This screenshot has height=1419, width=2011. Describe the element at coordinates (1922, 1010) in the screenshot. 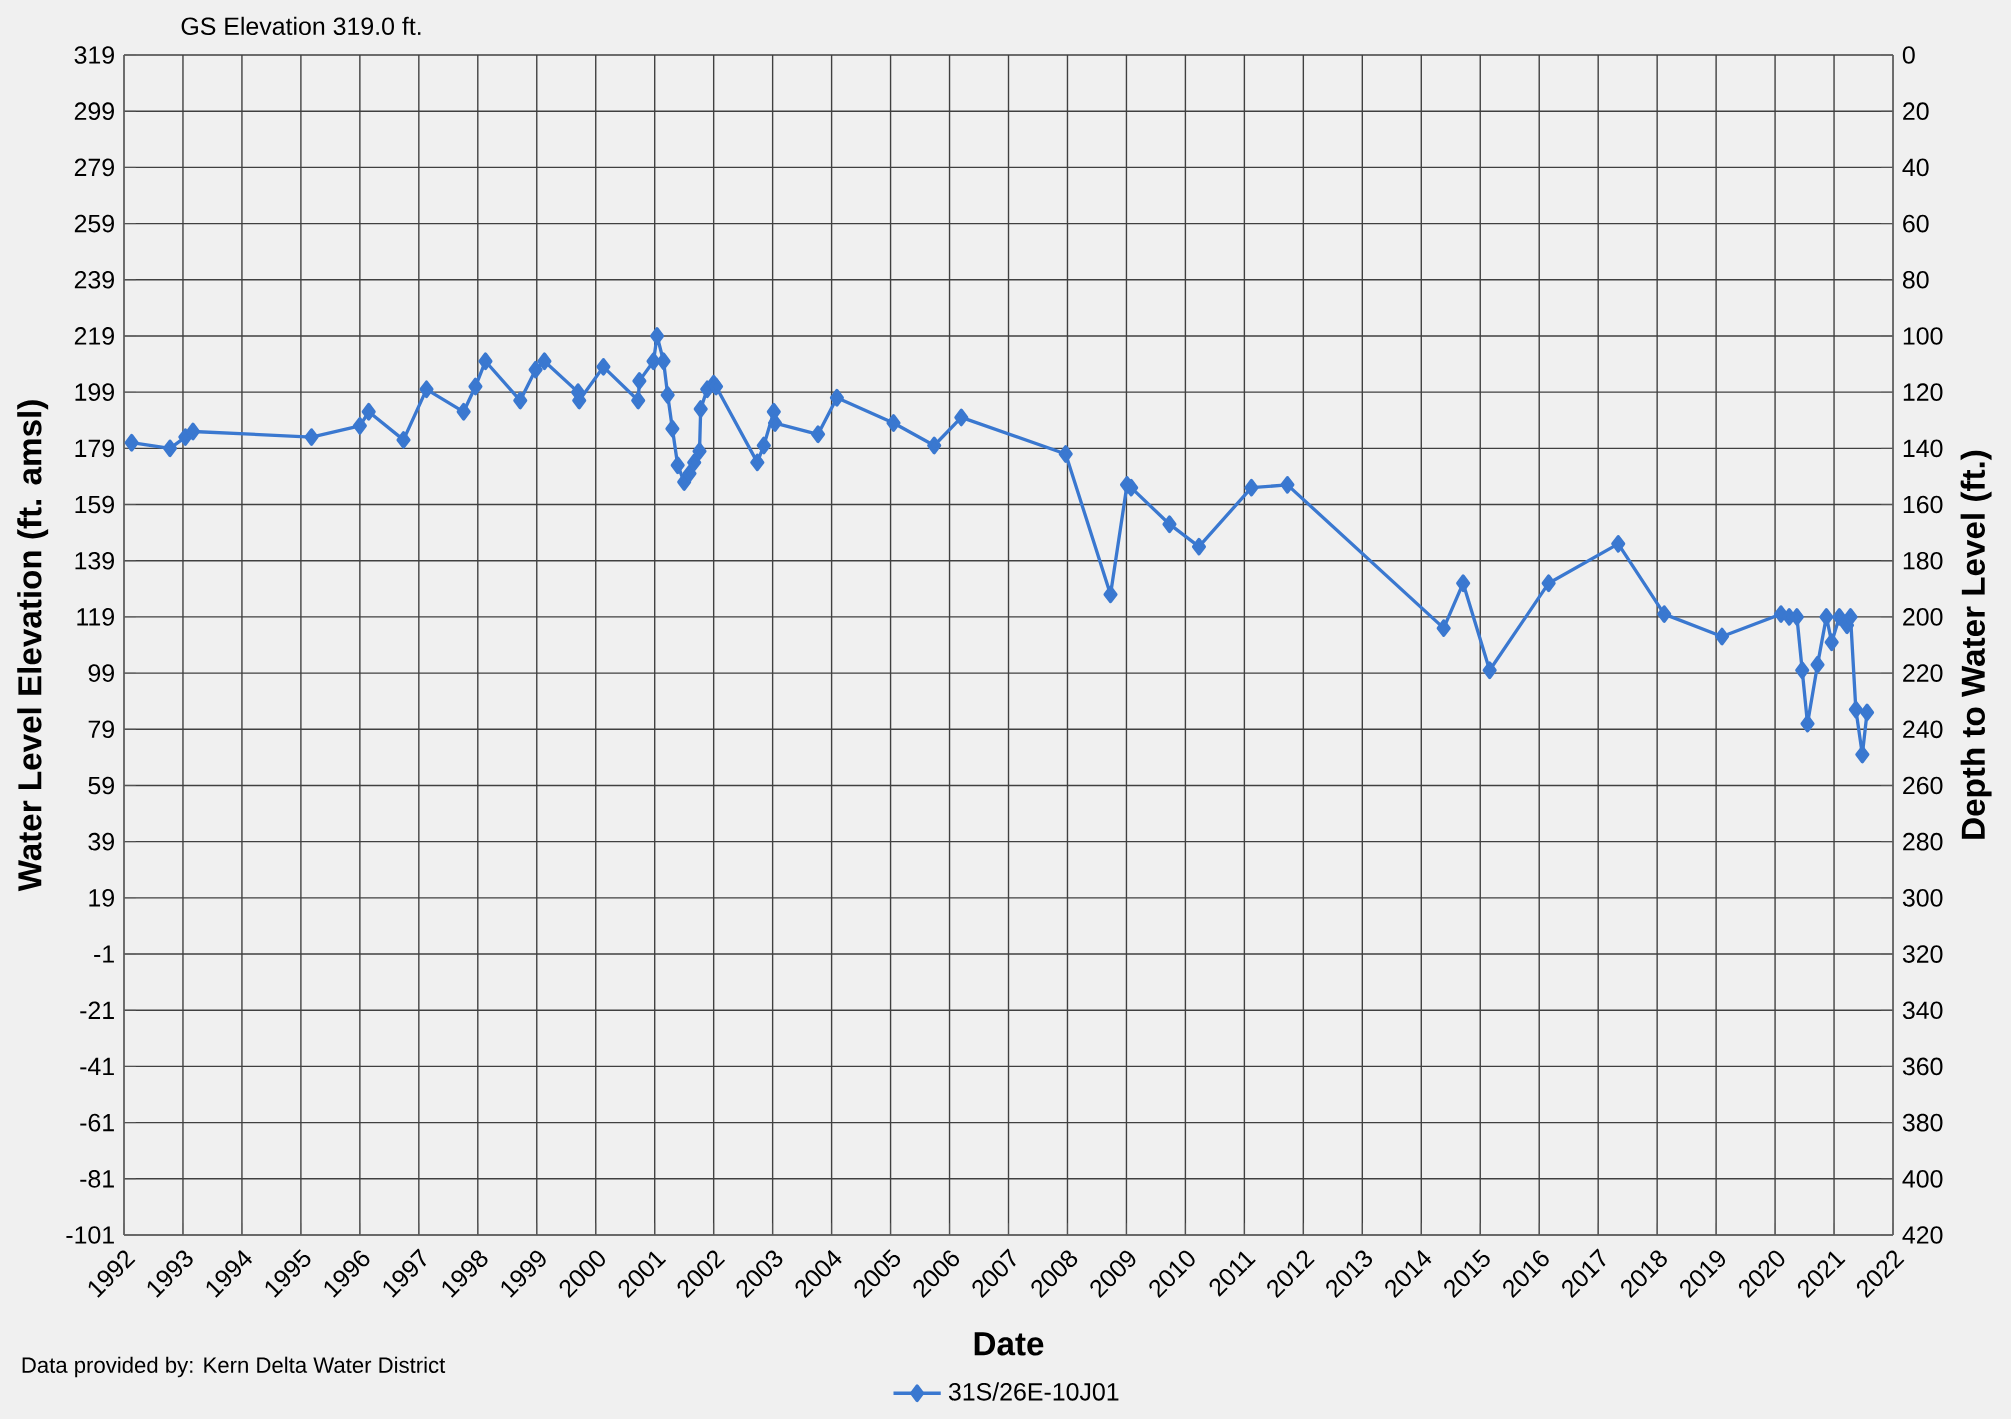

I see `y2-tick-label: 340` at that location.